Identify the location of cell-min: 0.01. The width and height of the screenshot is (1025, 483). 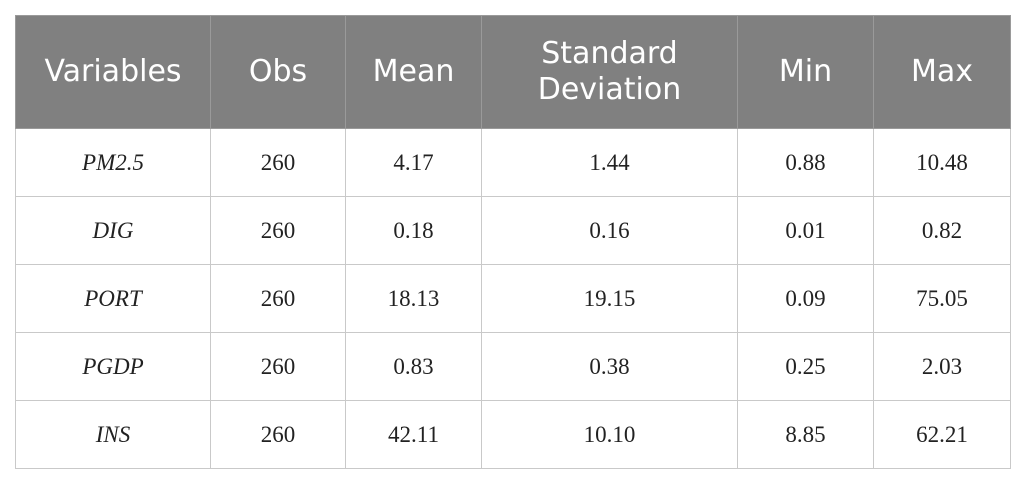
(805, 230).